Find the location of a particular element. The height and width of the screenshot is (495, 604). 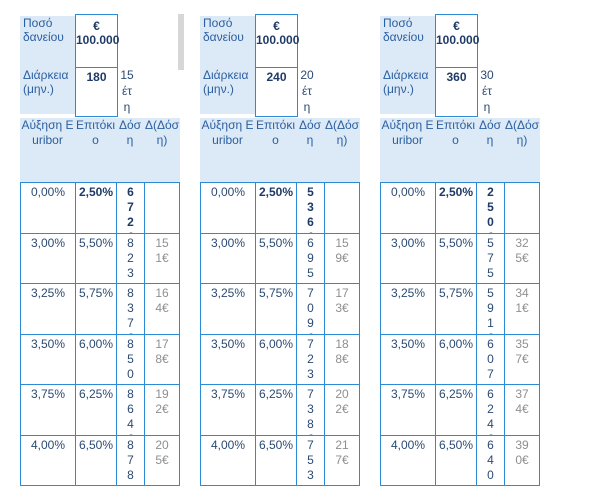

diff-cell: 205€ is located at coordinates (162, 460).